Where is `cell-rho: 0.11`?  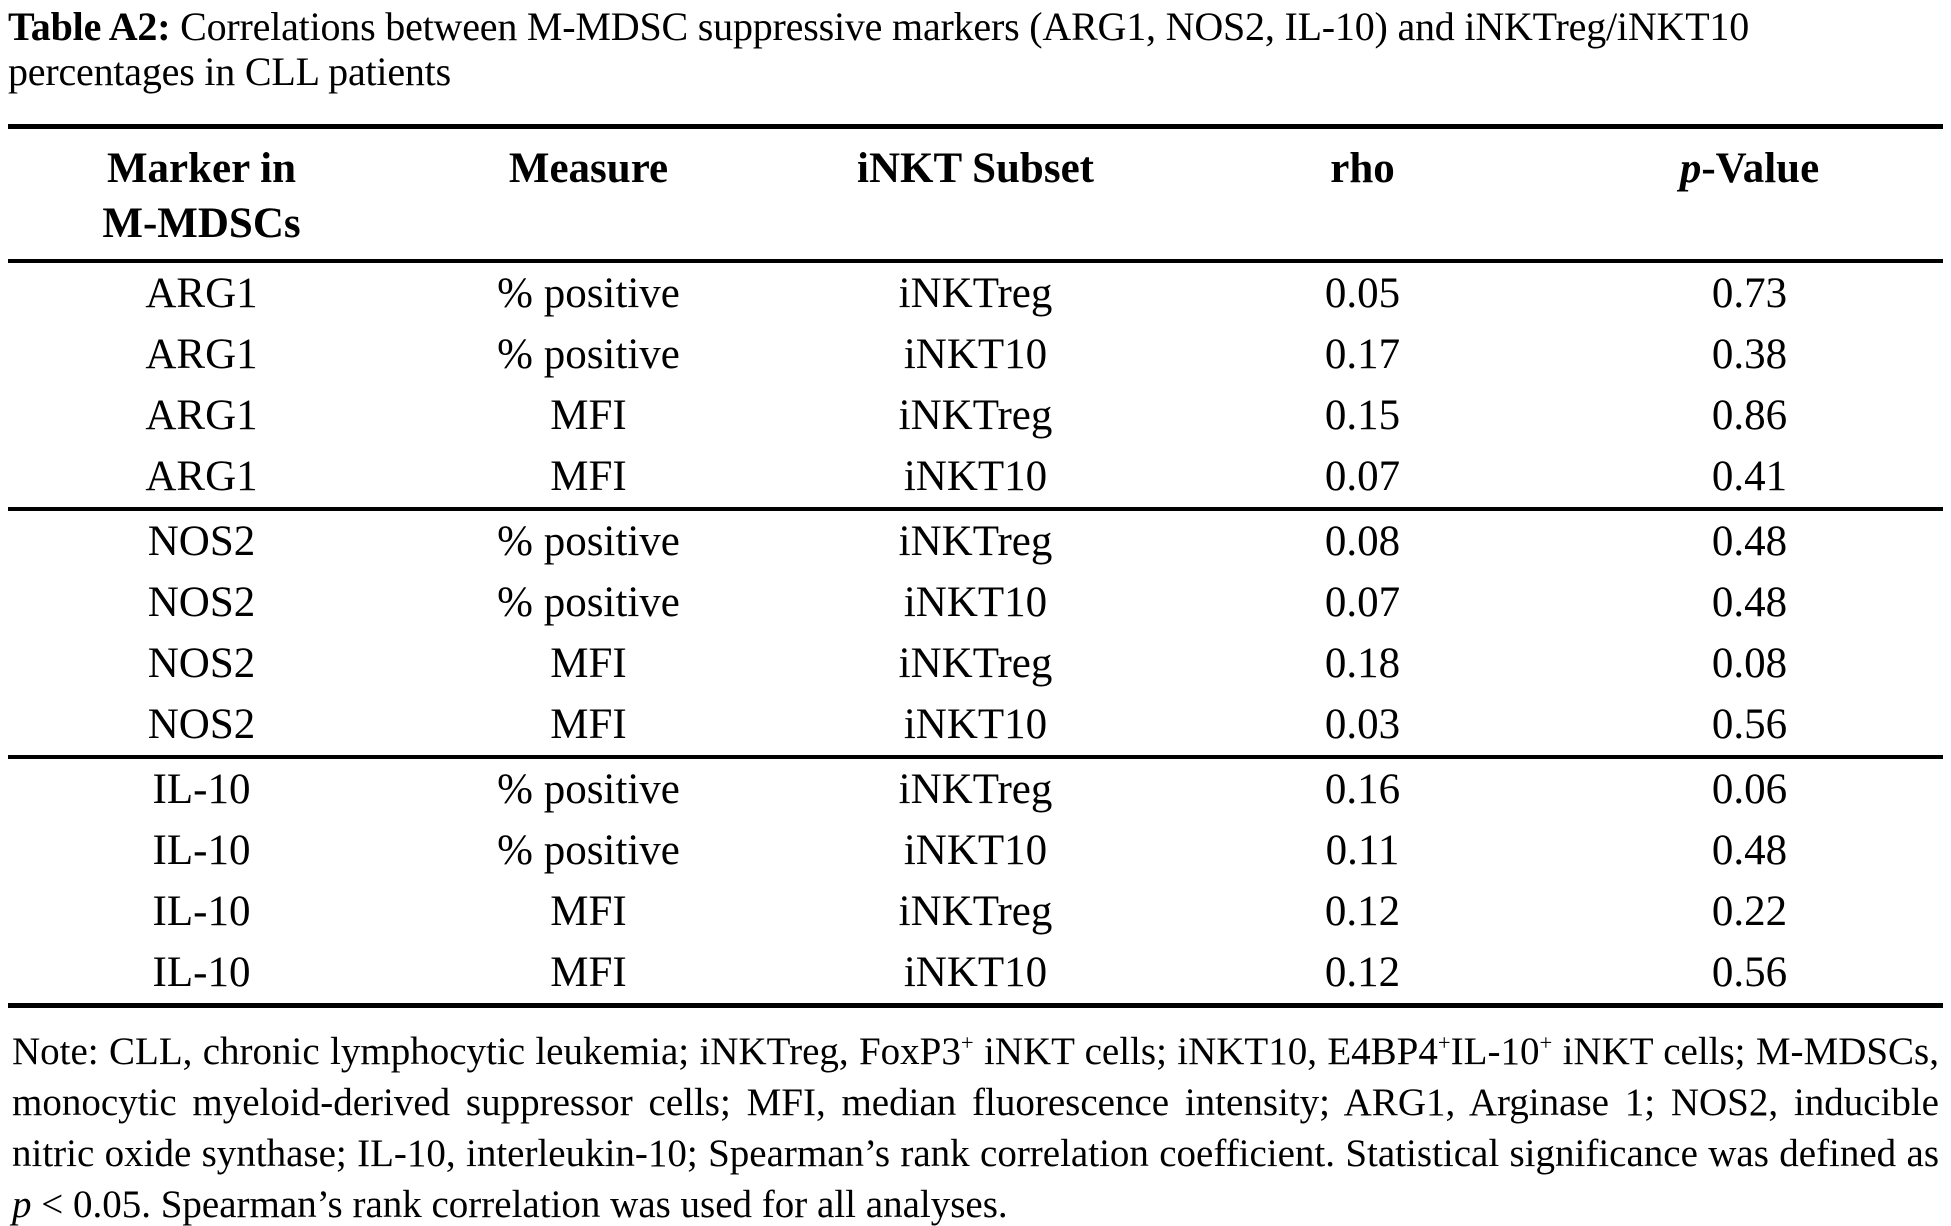 cell-rho: 0.11 is located at coordinates (1362, 850).